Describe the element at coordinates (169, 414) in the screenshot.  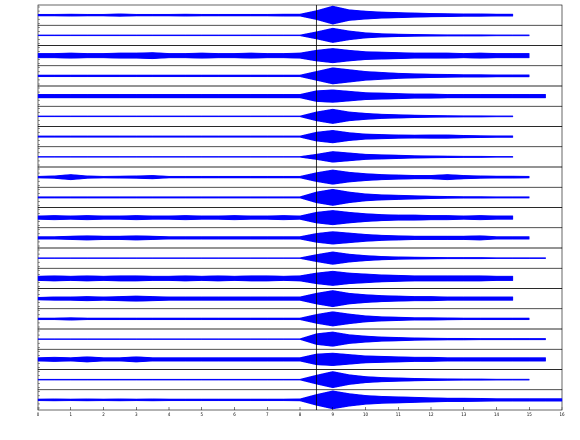
I see `x-tick-label: 4` at that location.